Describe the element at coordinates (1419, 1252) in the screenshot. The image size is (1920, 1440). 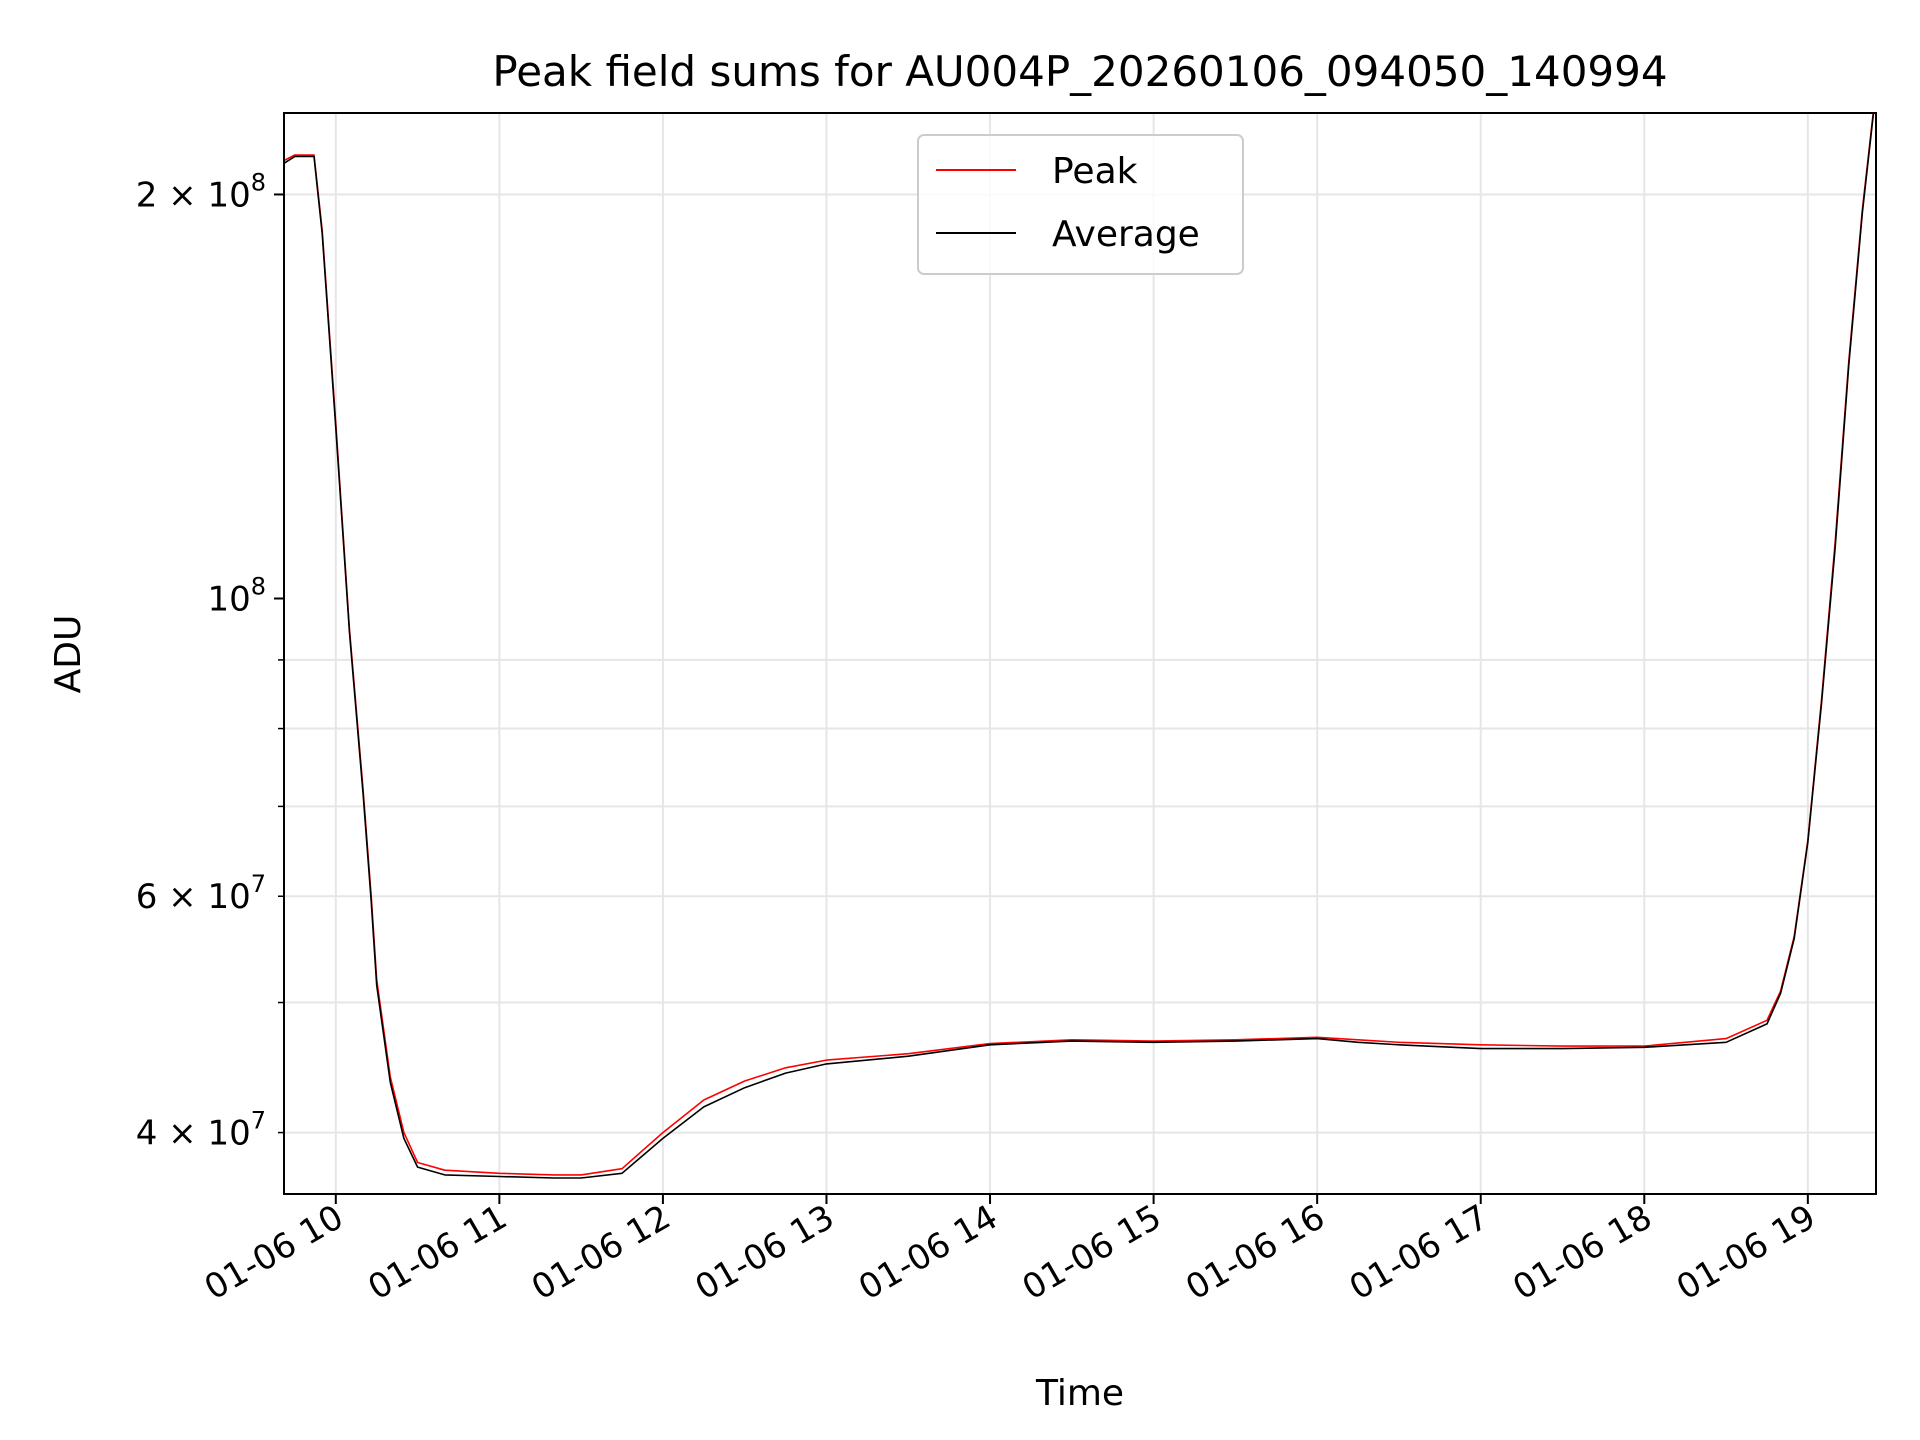
I see `x-tick-label: 01-06 17` at that location.